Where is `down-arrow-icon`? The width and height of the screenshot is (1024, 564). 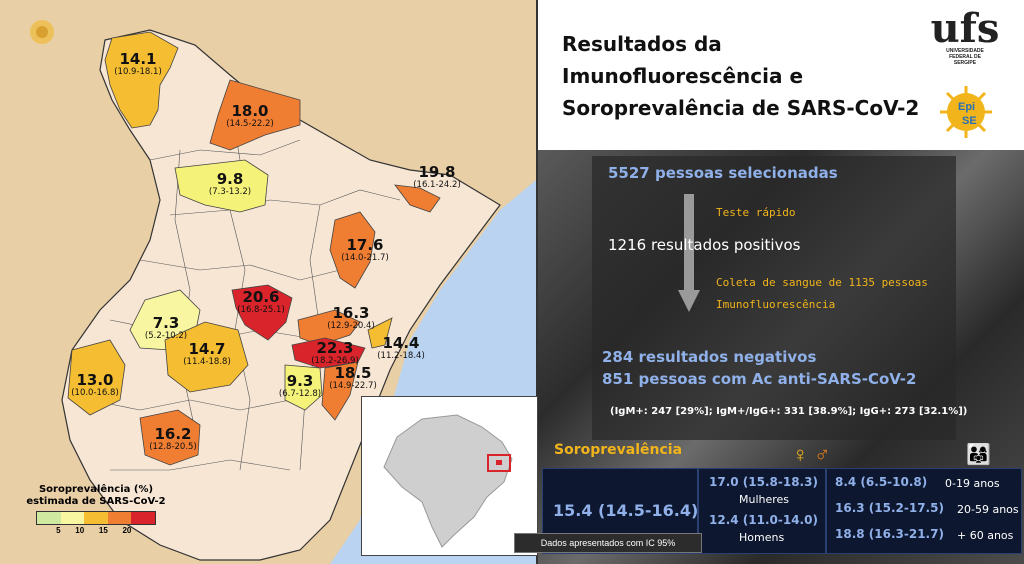
down-arrow-icon is located at coordinates (689, 253).